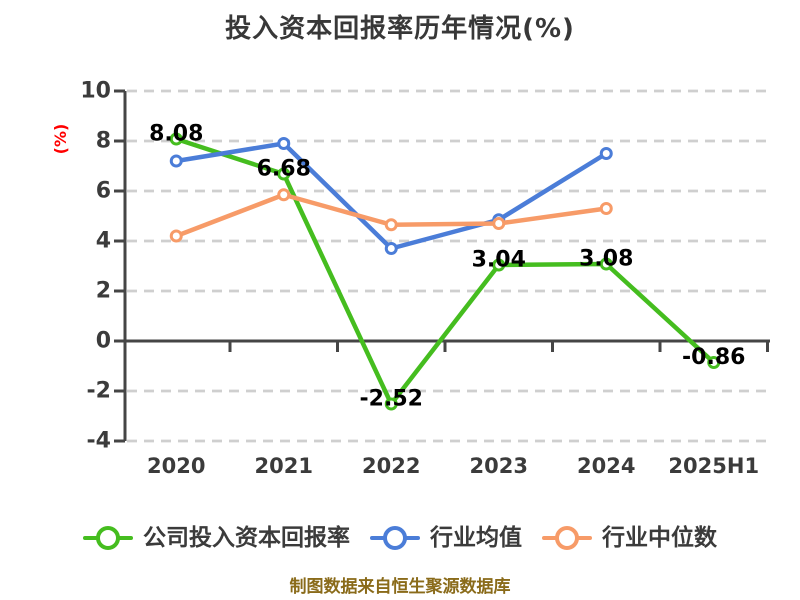  Describe the element at coordinates (567, 538) in the screenshot. I see `industry-median-series-marker-icon` at that location.